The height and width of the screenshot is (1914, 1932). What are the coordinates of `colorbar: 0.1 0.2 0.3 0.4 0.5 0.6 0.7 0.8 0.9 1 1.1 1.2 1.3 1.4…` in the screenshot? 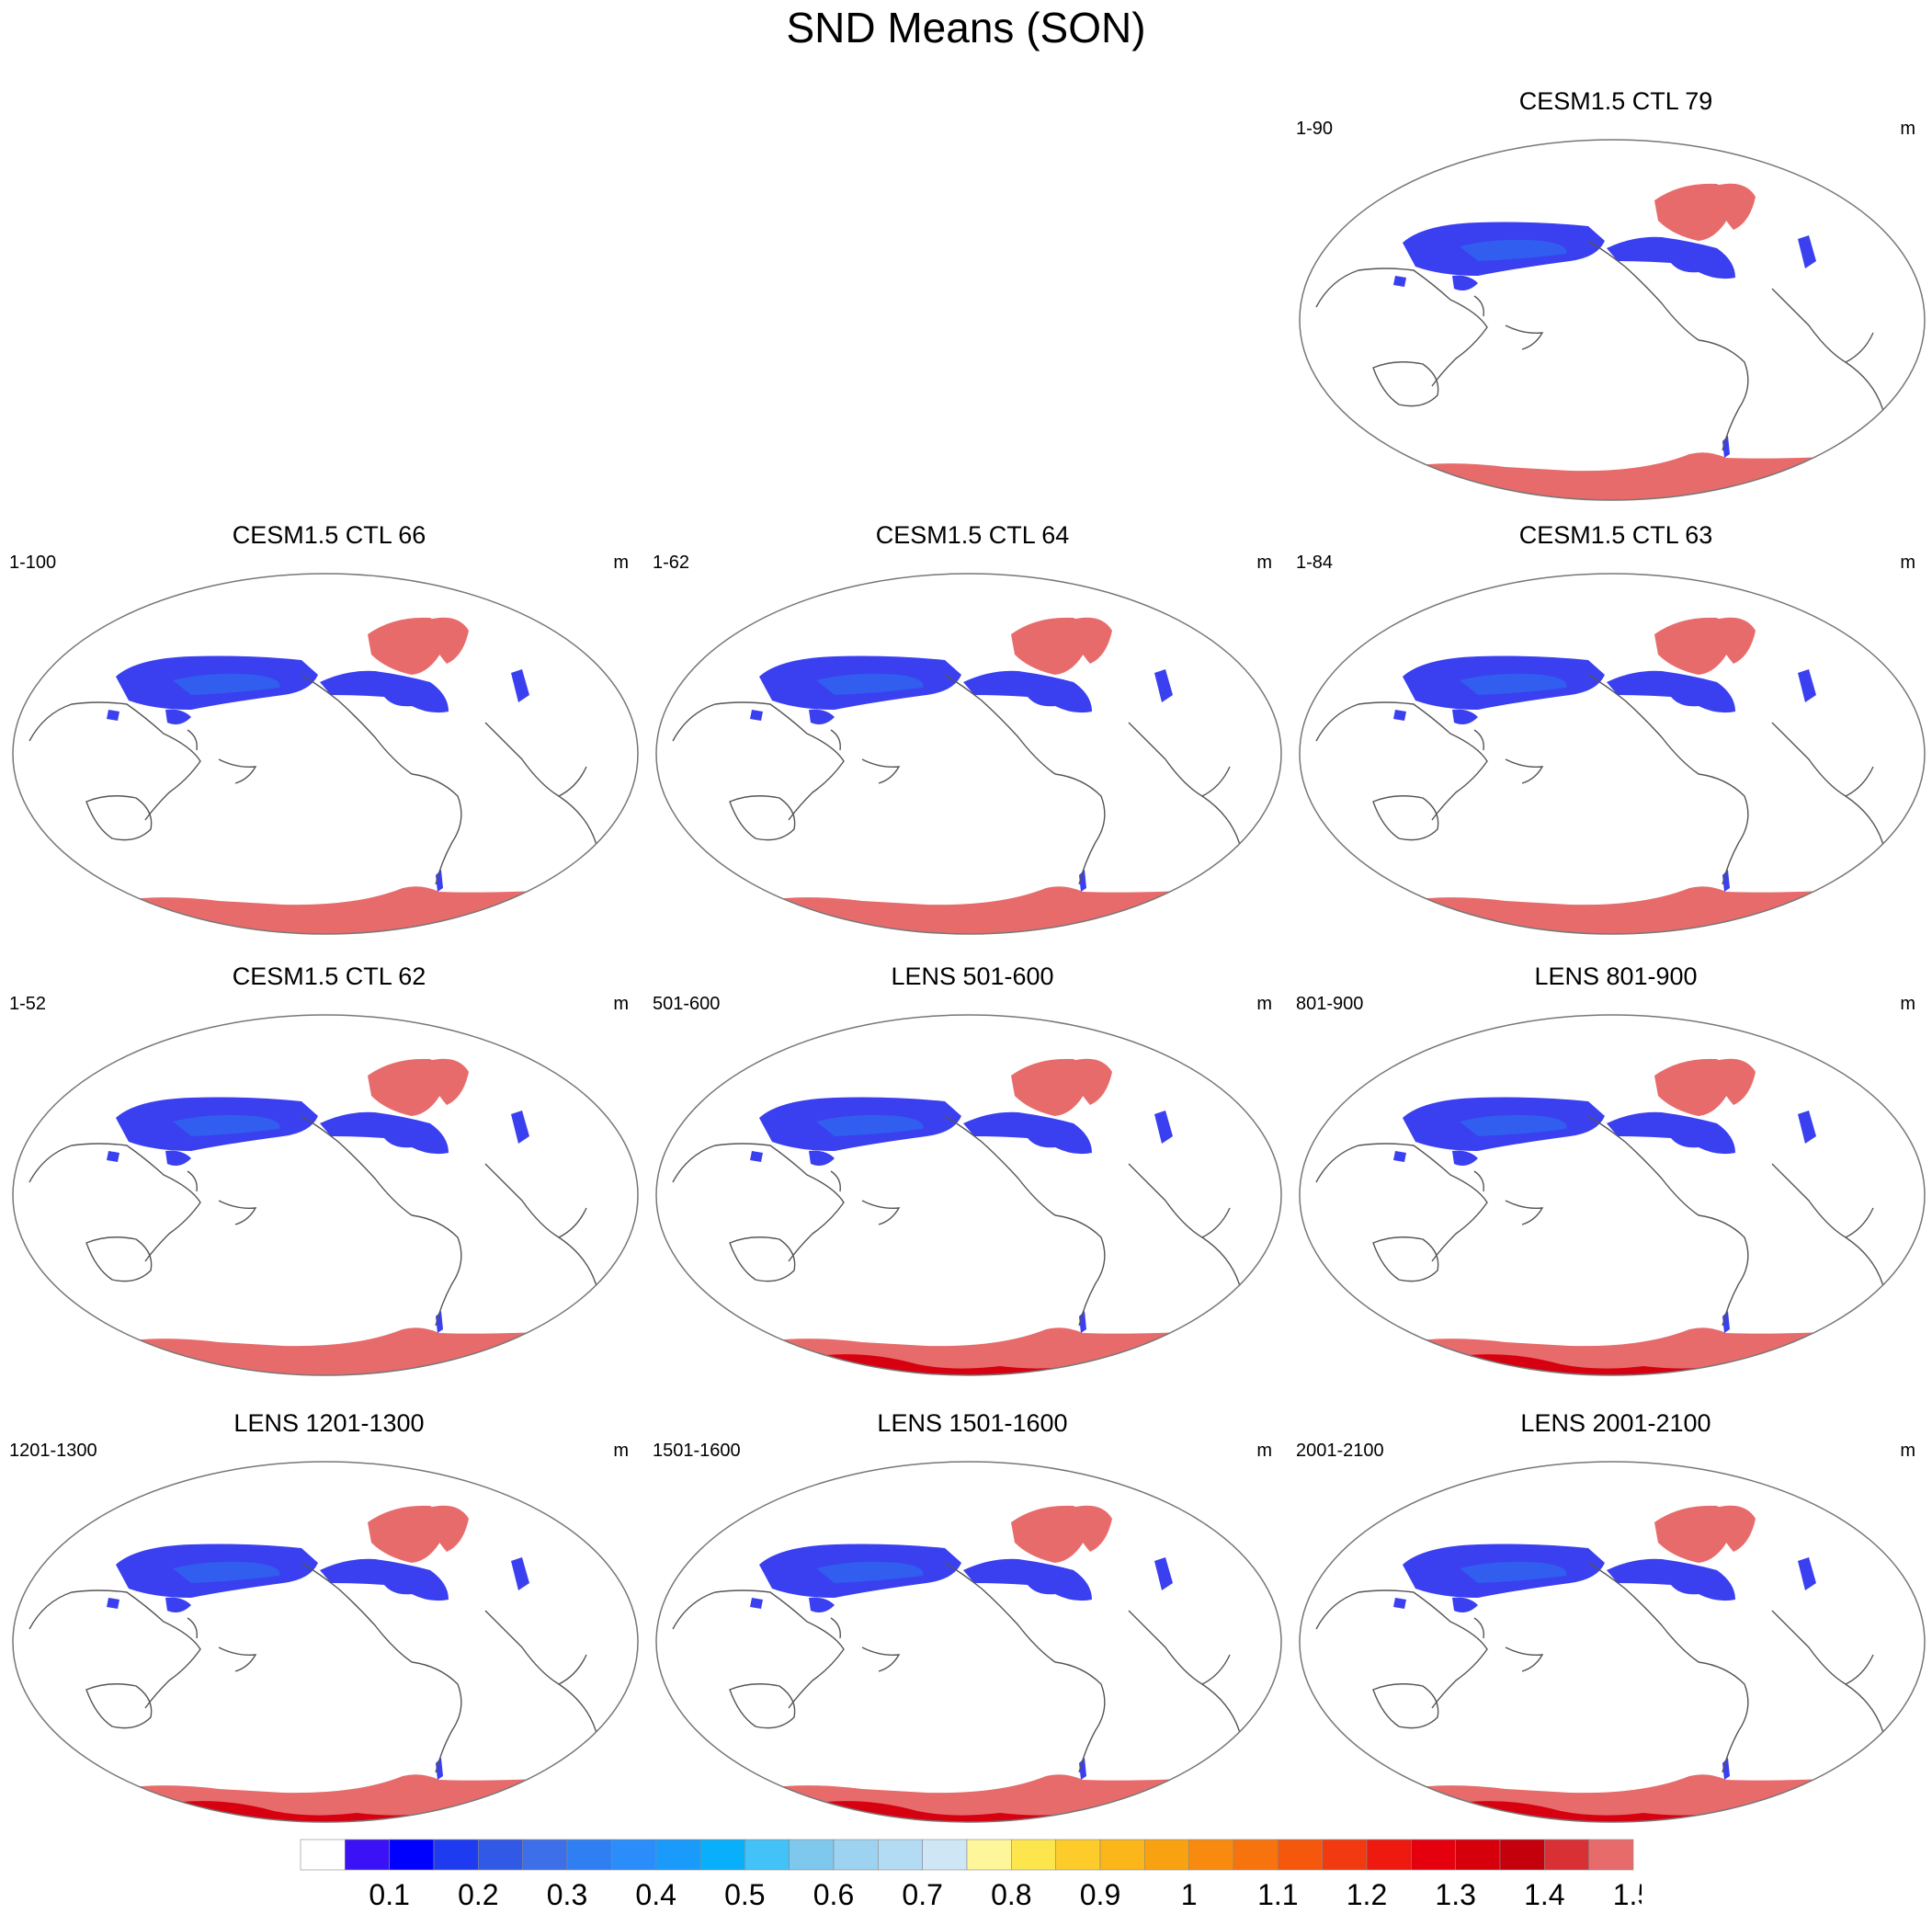 It's located at (971, 1875).